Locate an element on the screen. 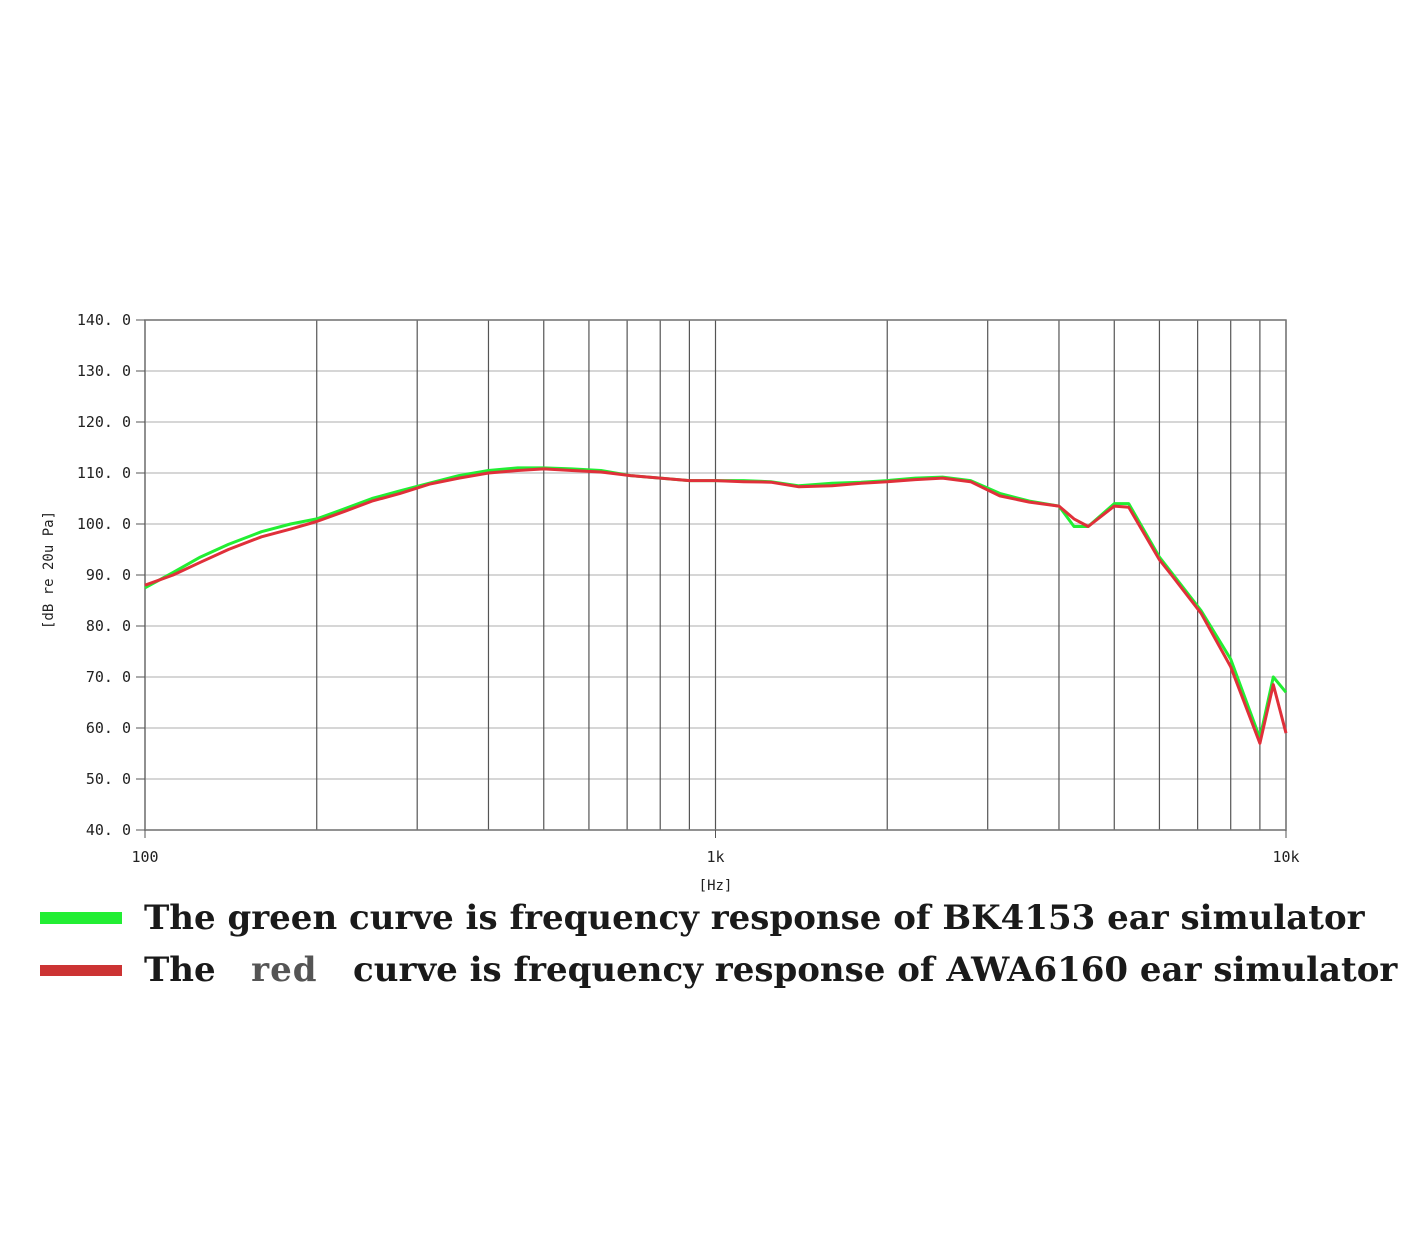 The width and height of the screenshot is (1410, 1260). x-tick-label: 1k is located at coordinates (715, 857).